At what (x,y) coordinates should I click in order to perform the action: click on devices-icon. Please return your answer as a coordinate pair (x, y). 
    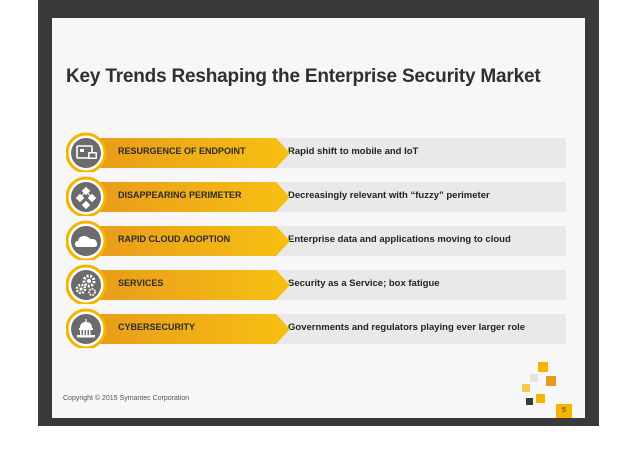
    Looking at the image, I should click on (86, 152).